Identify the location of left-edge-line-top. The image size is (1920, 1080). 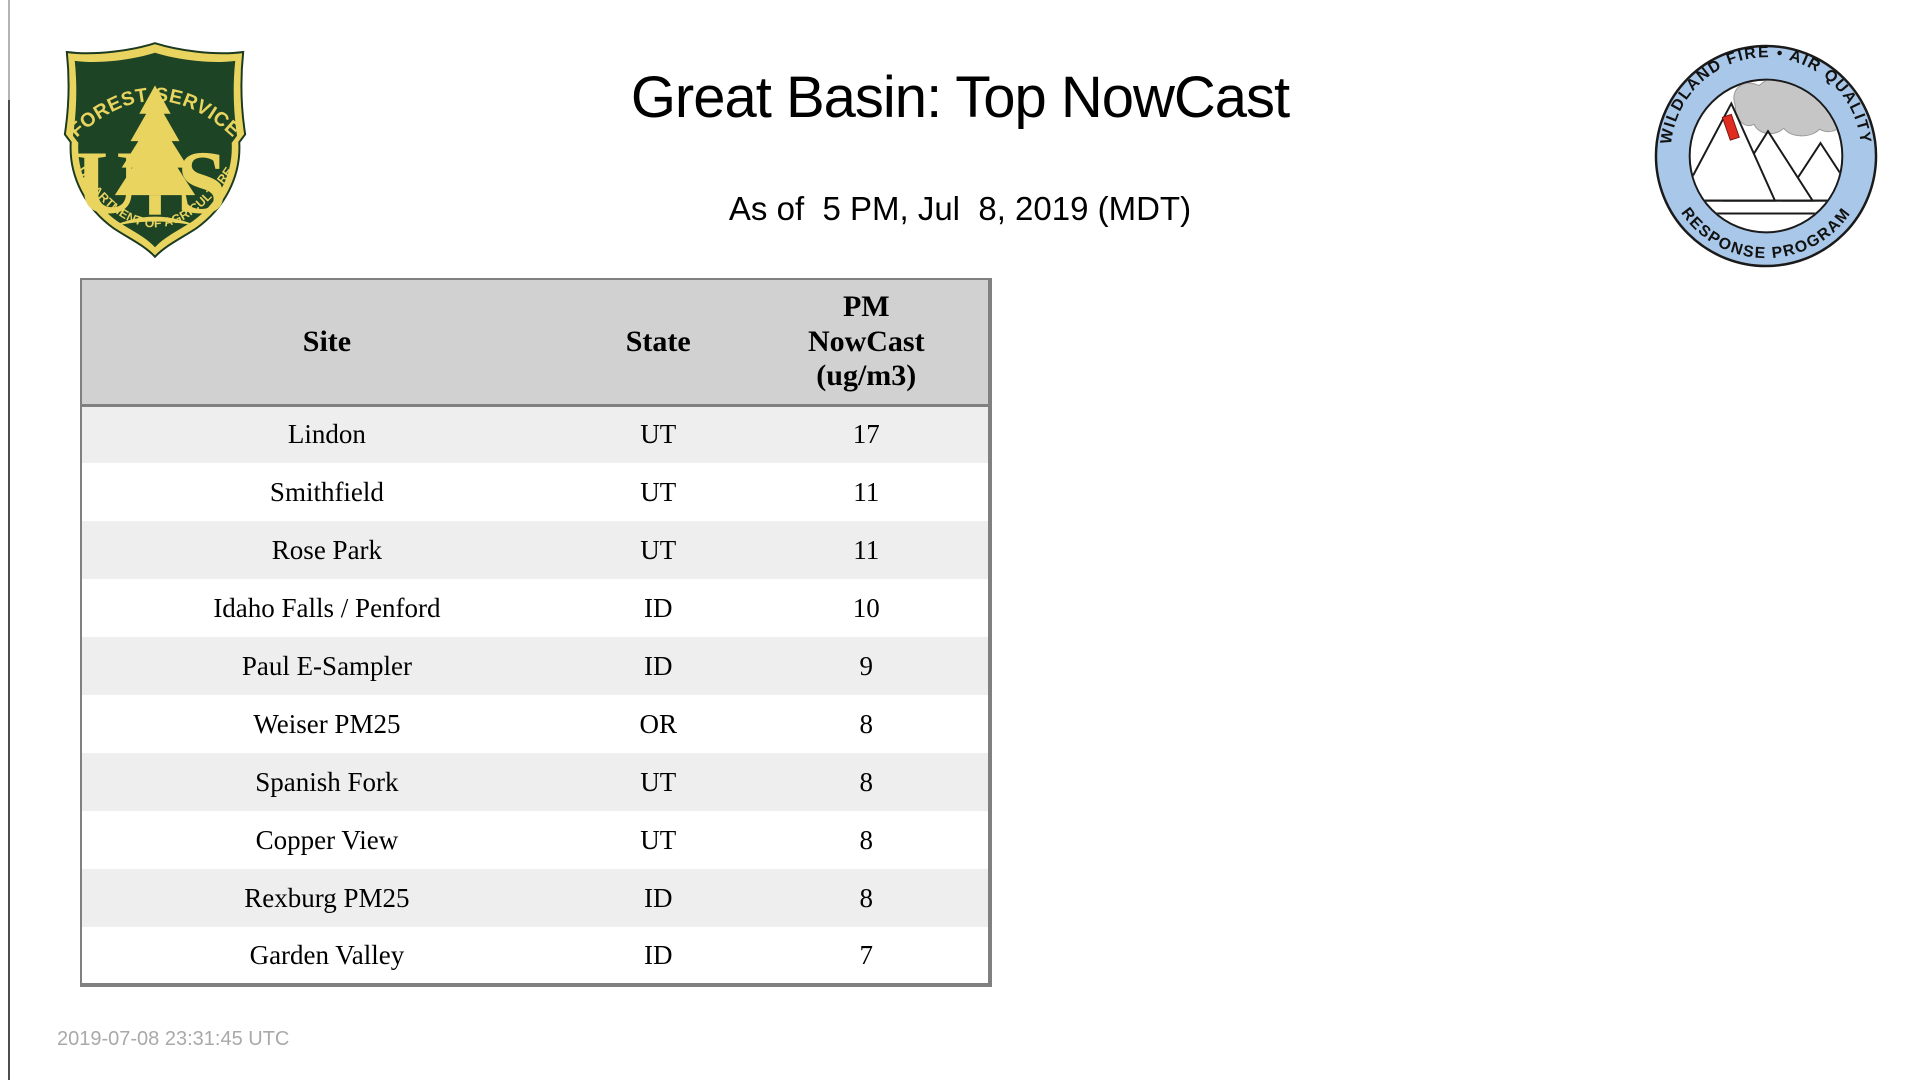
(9, 50).